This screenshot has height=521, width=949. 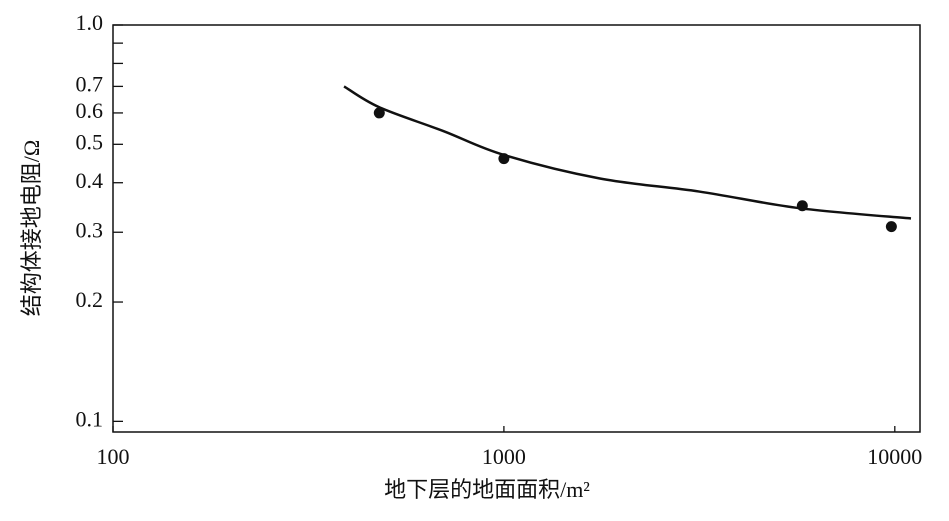 I want to click on y-axis-label: 结构体接地电阻/Ω, so click(x=31, y=228).